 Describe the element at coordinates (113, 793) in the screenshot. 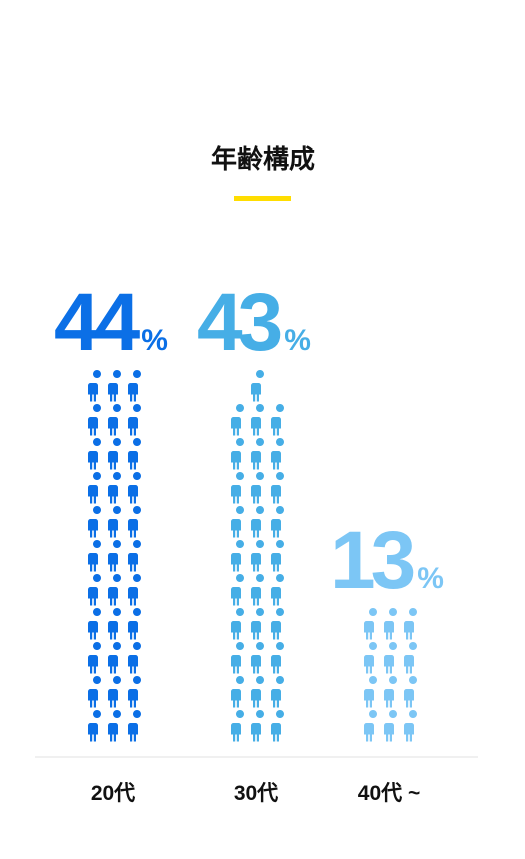

I see `x-tick-label: 20代` at that location.